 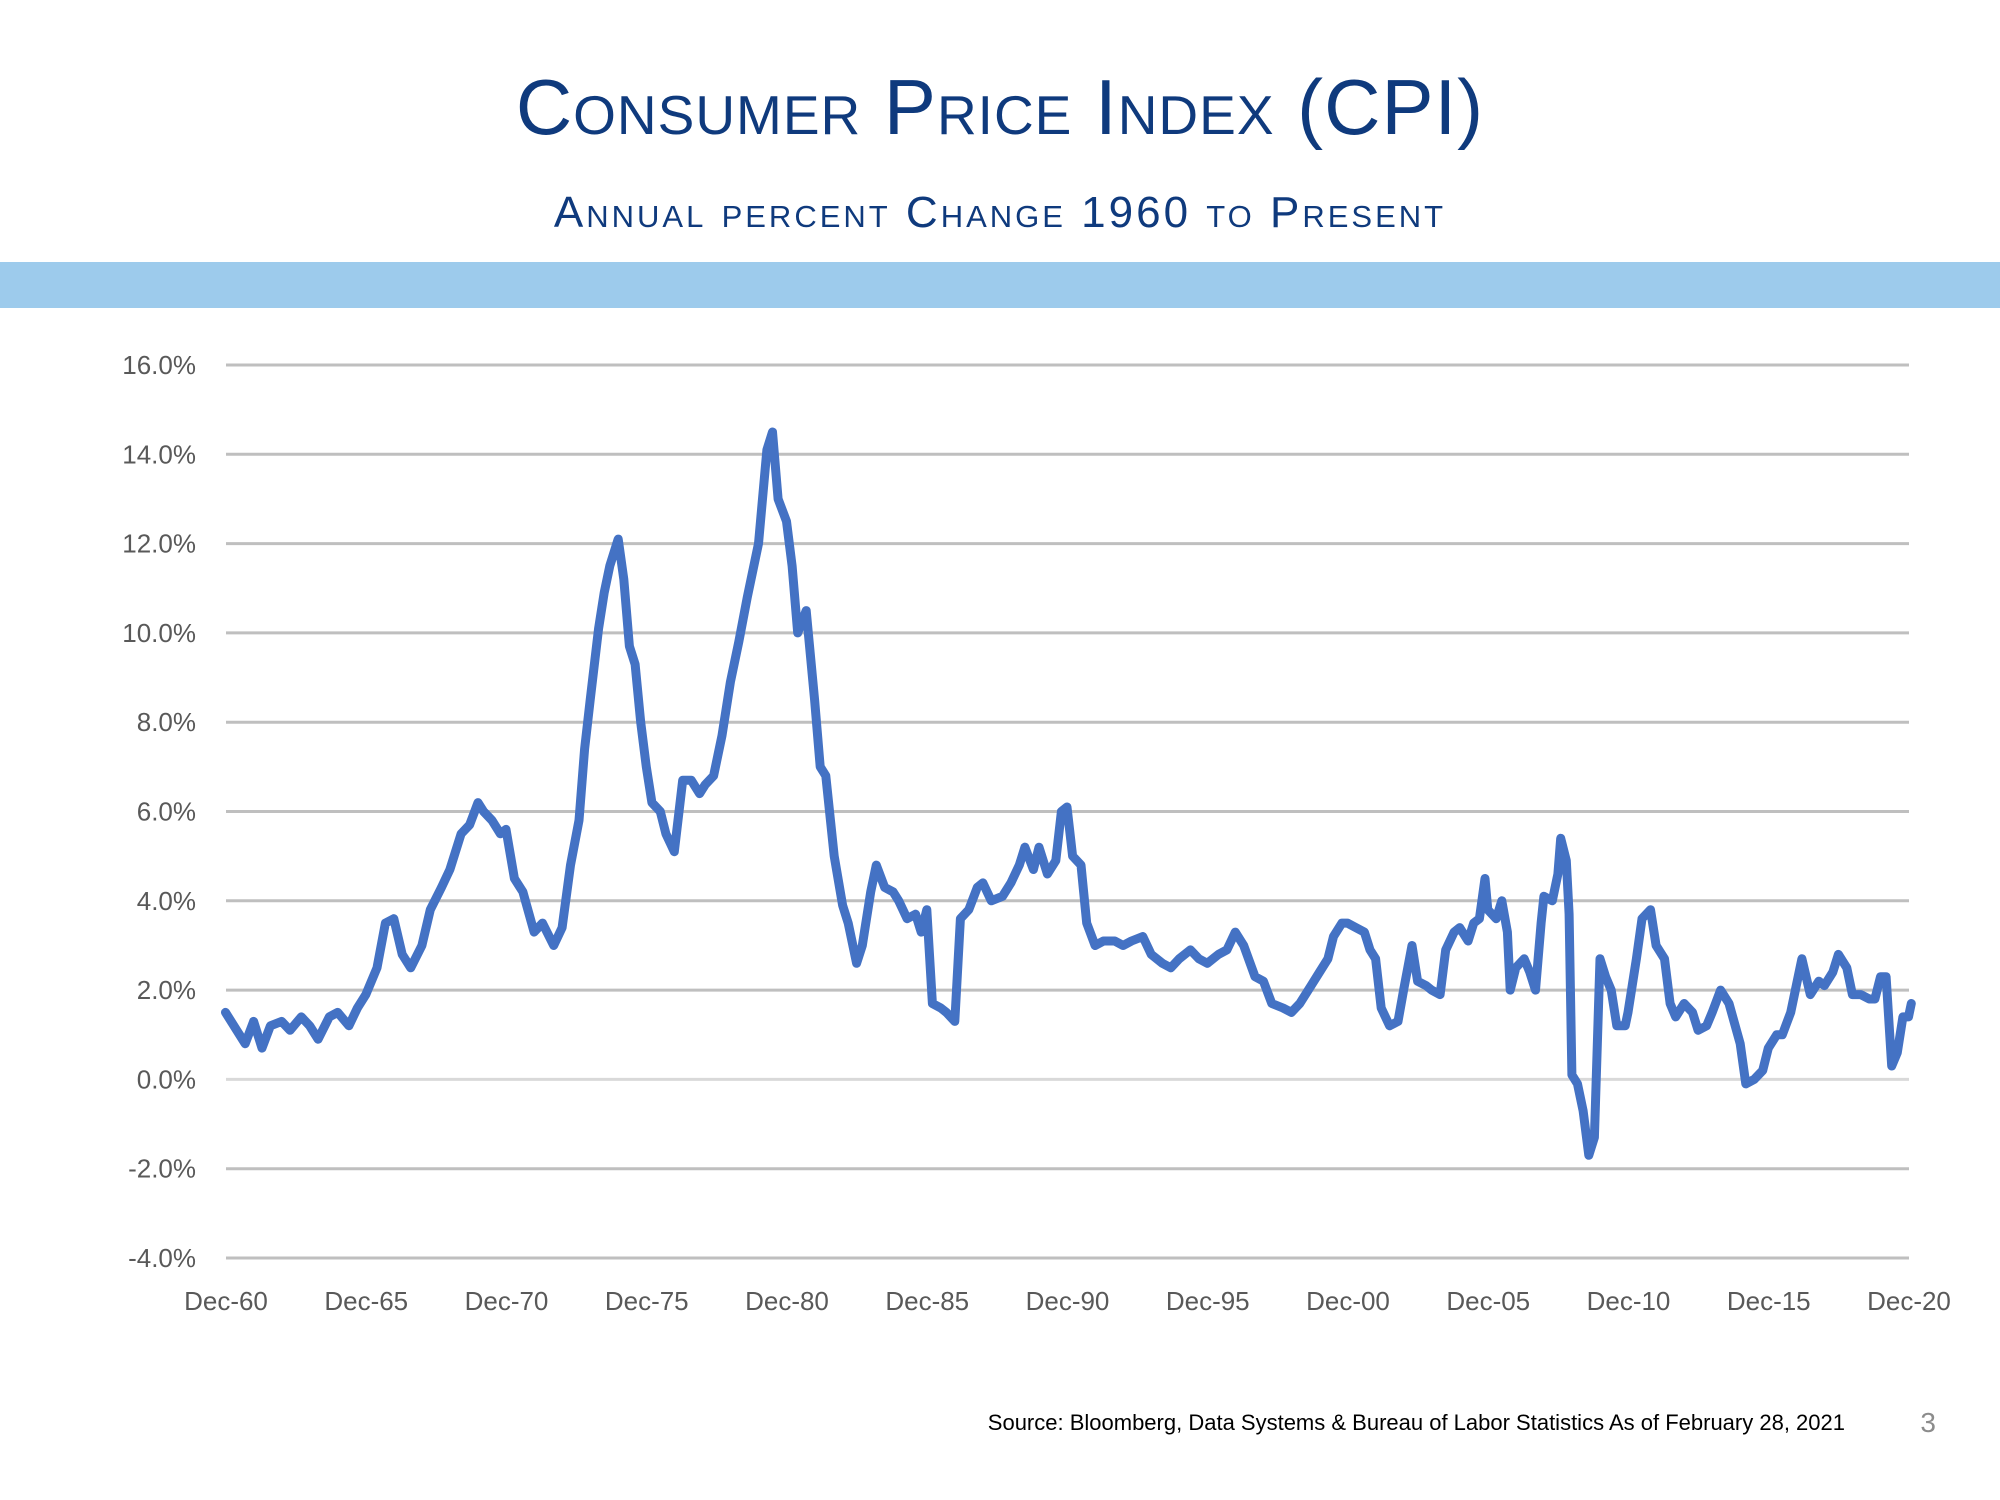 I want to click on y-tick-label: 12.0%, so click(x=159, y=544).